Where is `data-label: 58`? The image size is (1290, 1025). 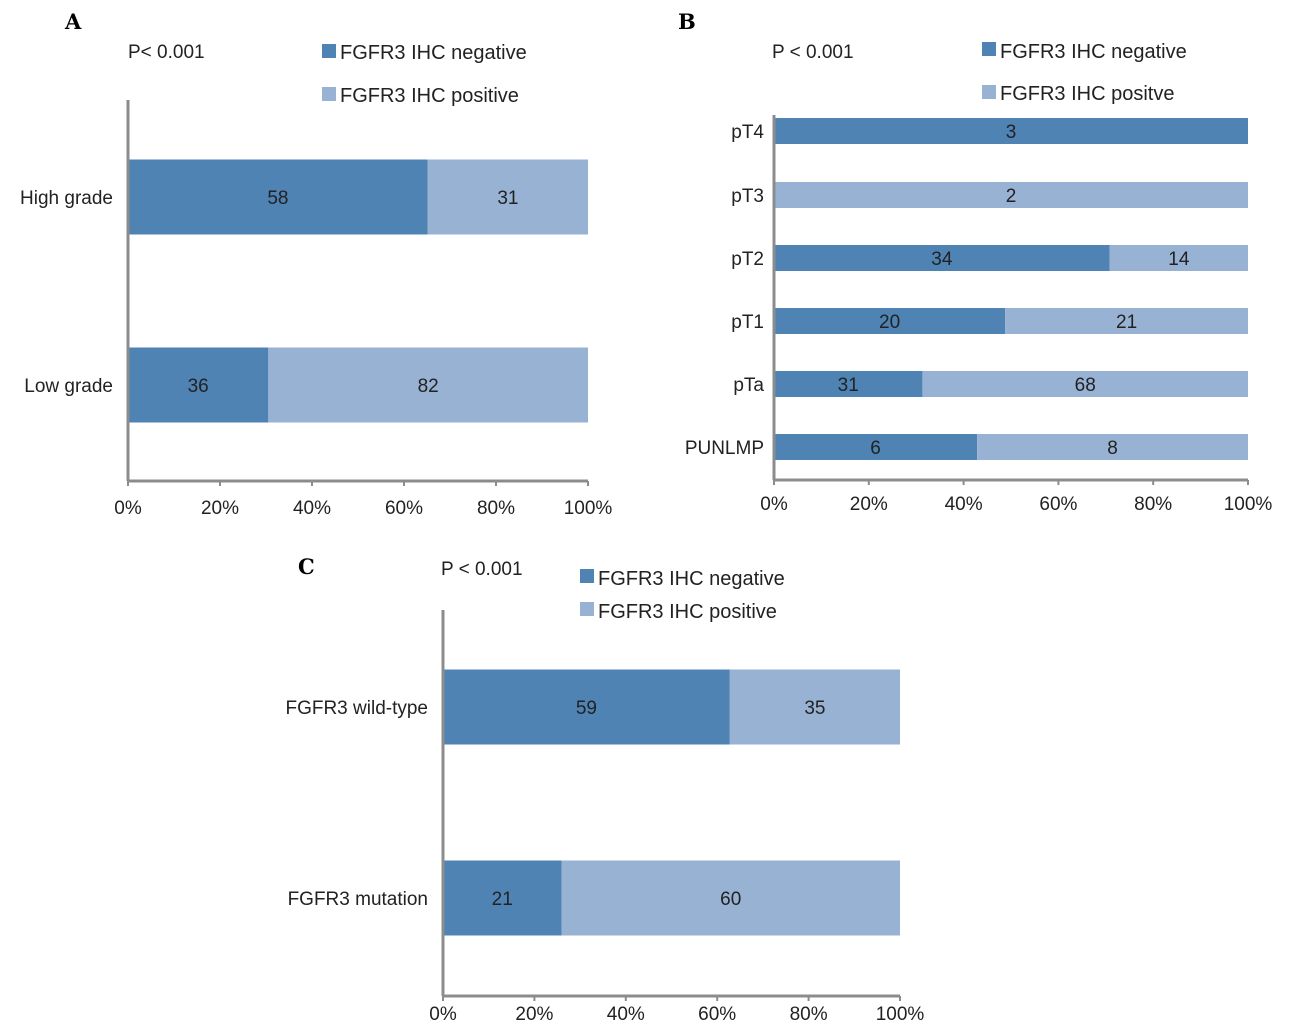 data-label: 58 is located at coordinates (277, 198).